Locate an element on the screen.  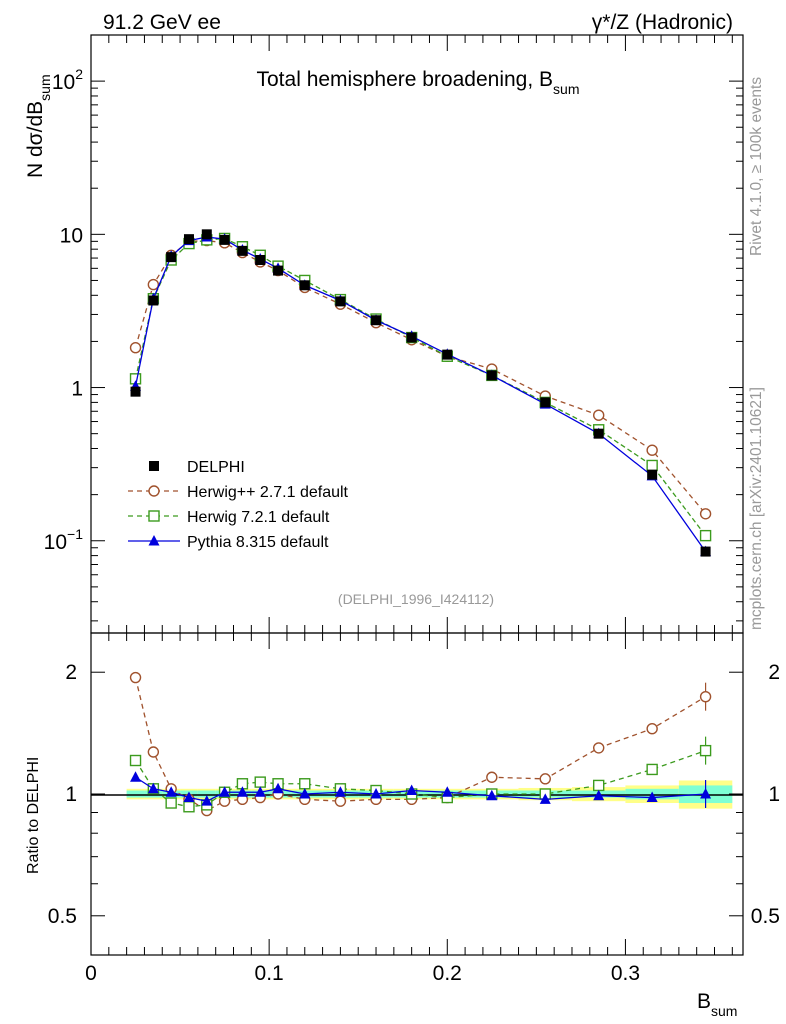
legend-marker-delphi is located at coordinates (154, 466).